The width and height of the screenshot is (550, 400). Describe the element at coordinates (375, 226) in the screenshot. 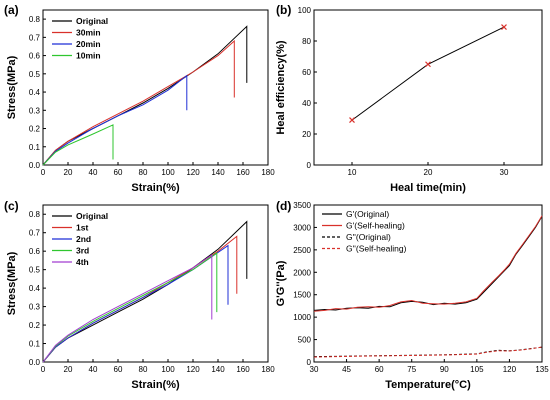

I see `legend-entry: G'(Self-healing)` at that location.